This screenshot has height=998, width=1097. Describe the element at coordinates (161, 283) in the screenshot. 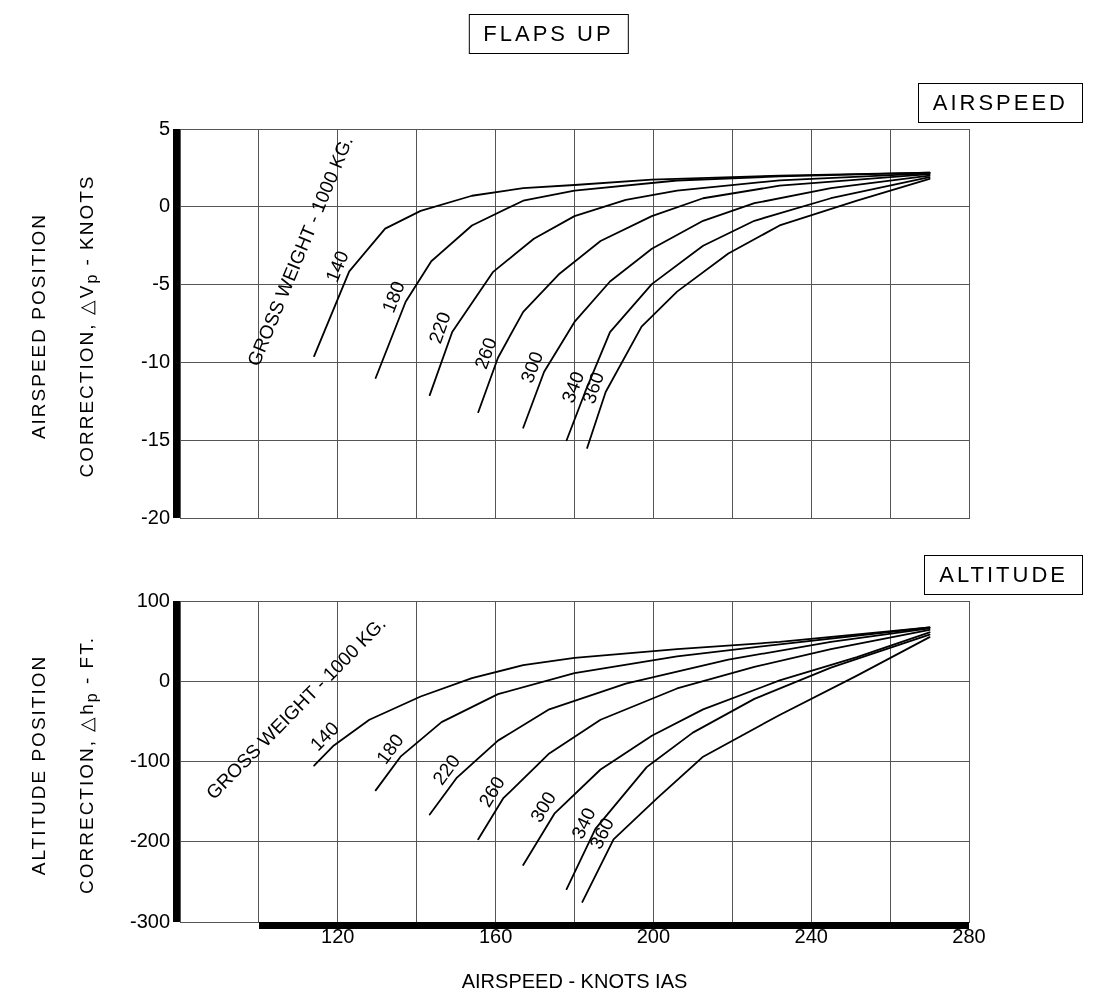

I see `y-tick-label: -5` at that location.